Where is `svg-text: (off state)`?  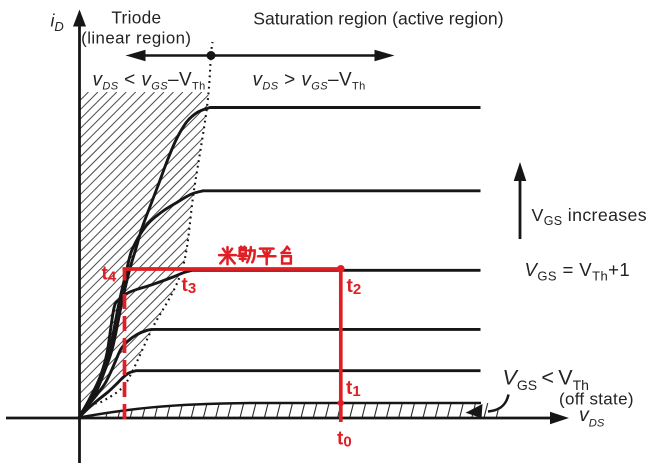
svg-text: (off state) is located at coordinates (596, 398).